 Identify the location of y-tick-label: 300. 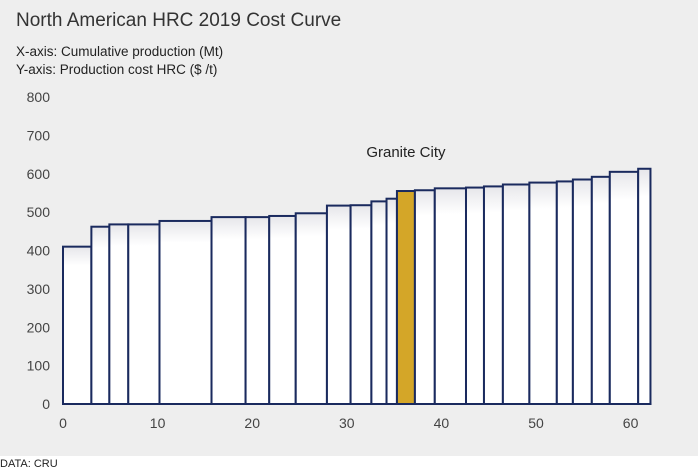
(39, 289).